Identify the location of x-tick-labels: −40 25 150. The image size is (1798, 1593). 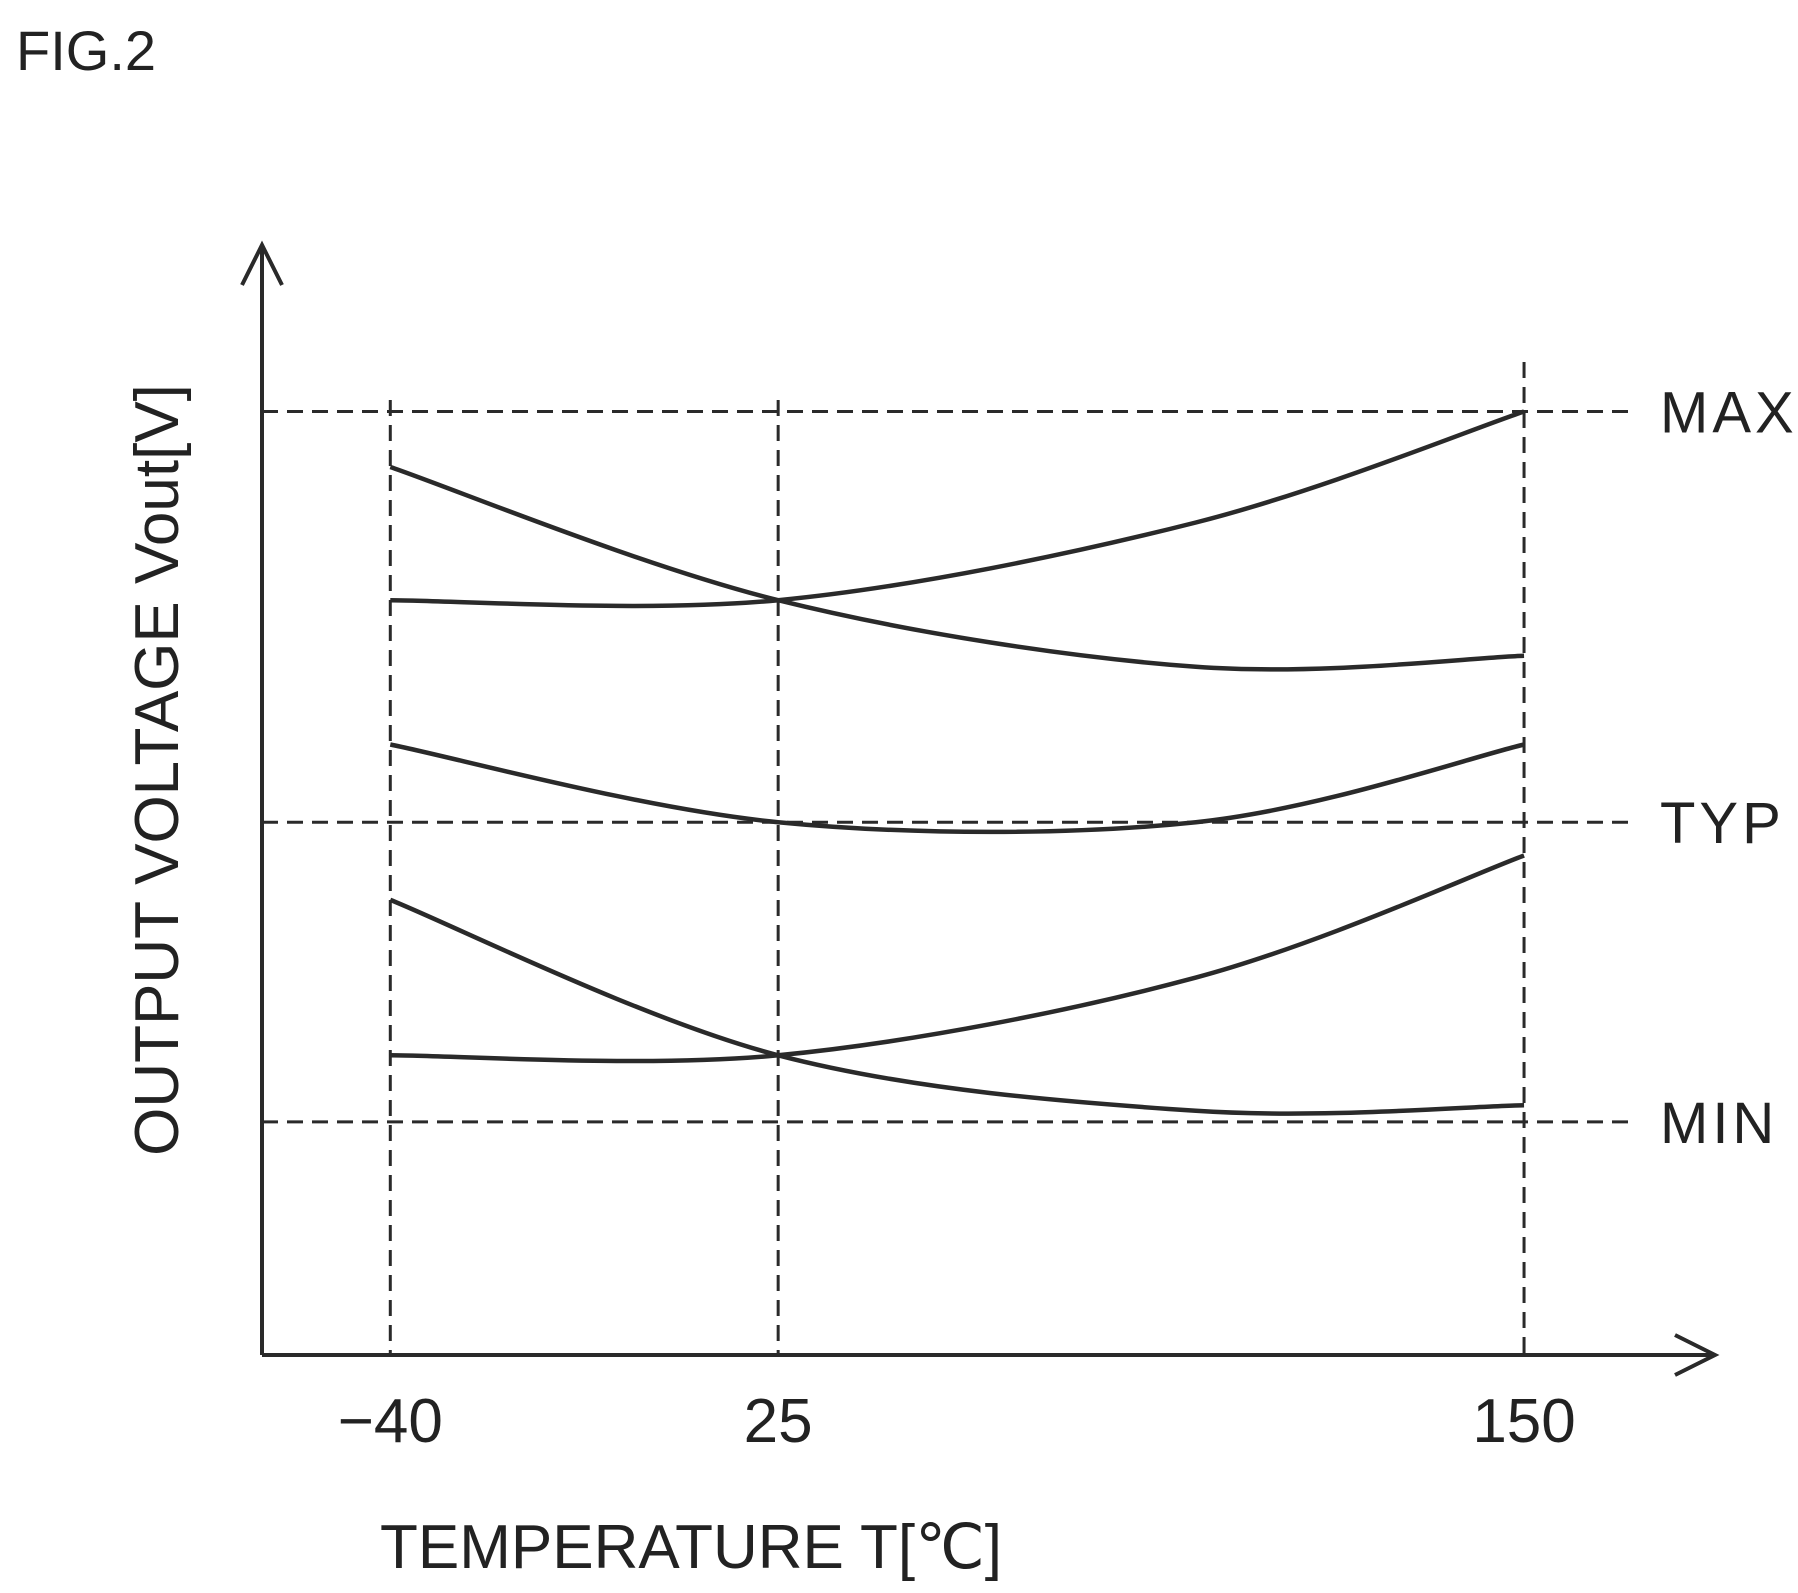
(957, 1421).